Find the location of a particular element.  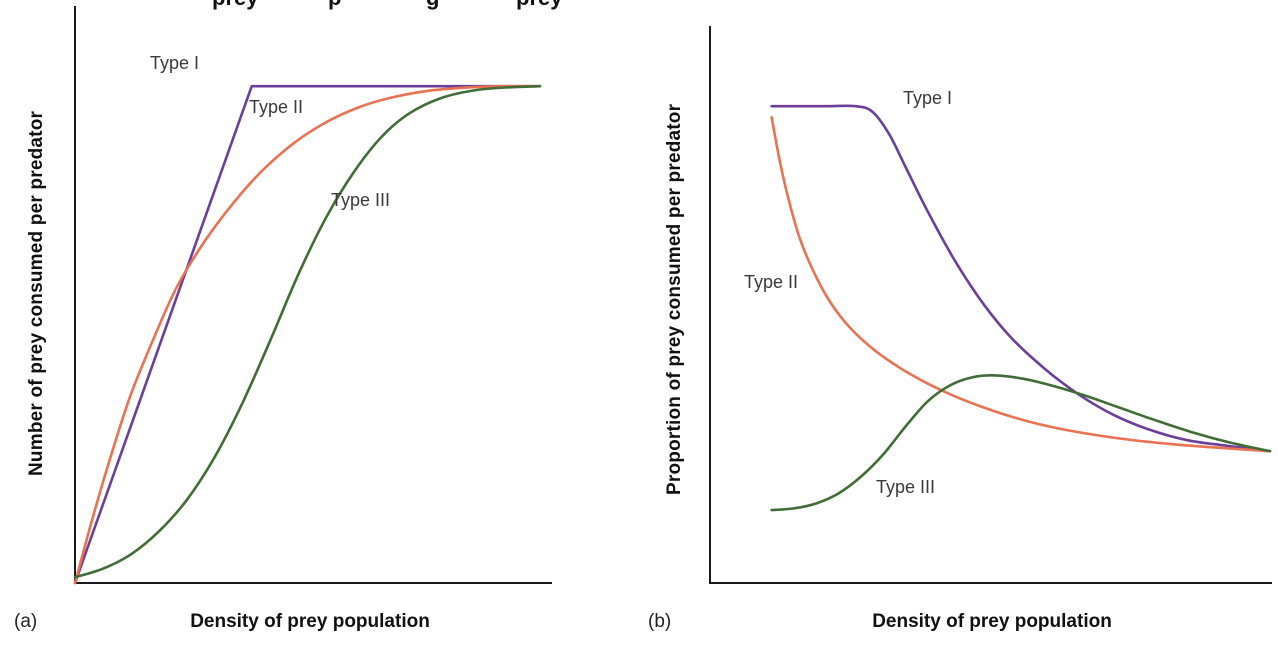

panel-b-x-axis-label: Density of prey population is located at coordinates (992, 621).